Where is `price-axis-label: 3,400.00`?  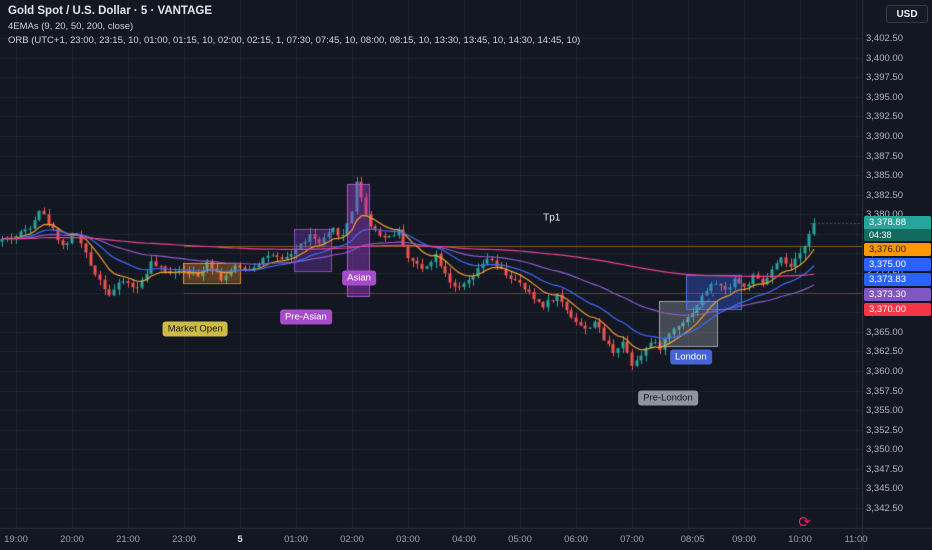
price-axis-label: 3,400.00 is located at coordinates (884, 58).